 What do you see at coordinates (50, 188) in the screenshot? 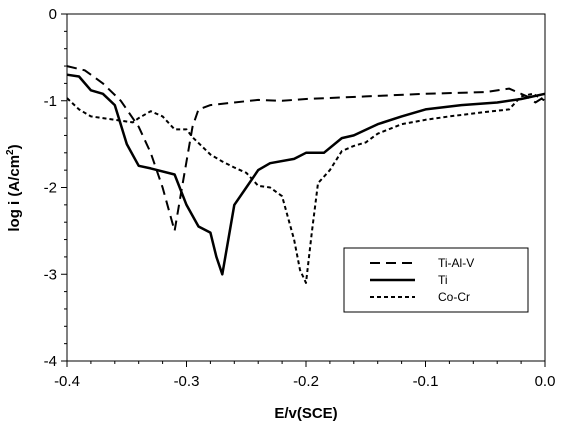
I see `y-tick-label: -2` at bounding box center [50, 188].